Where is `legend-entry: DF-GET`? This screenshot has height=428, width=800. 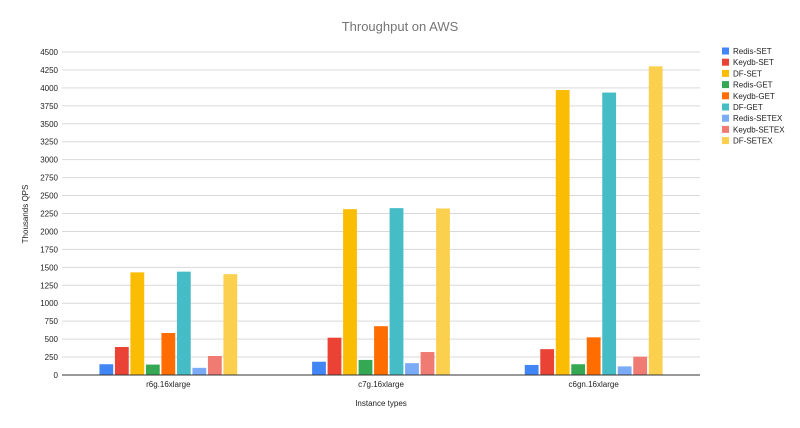 legend-entry: DF-GET is located at coordinates (748, 107).